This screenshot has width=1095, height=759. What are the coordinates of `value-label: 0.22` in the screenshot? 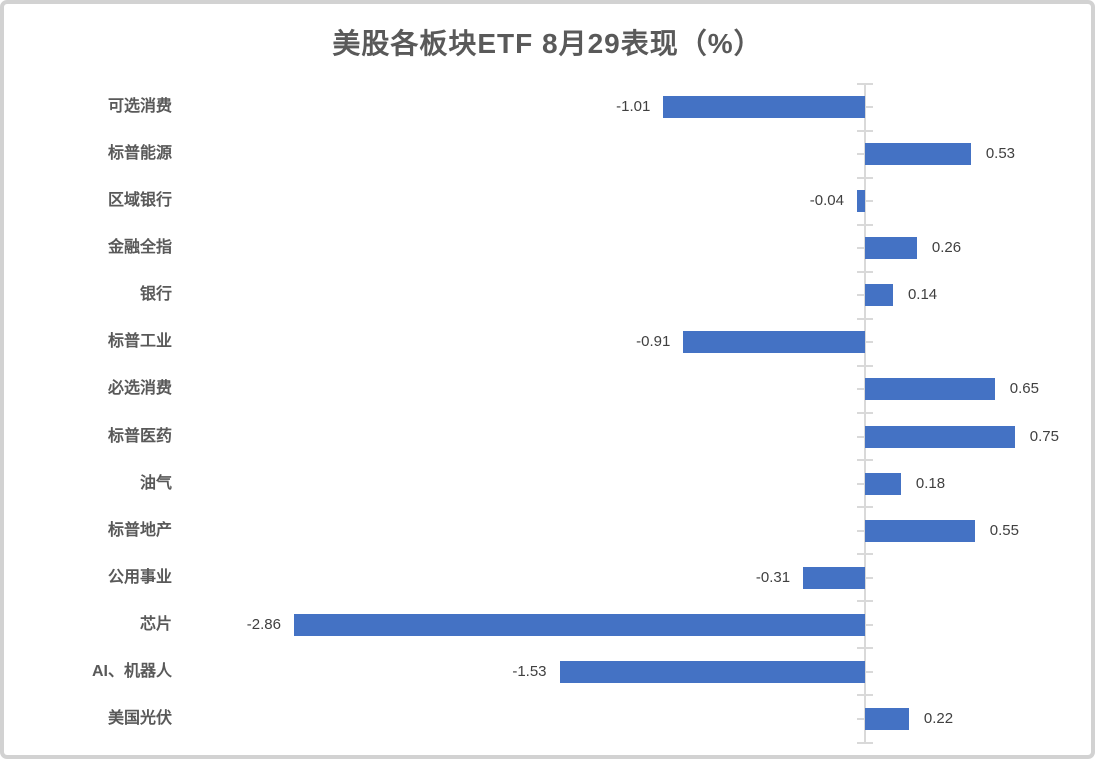 It's located at (938, 718).